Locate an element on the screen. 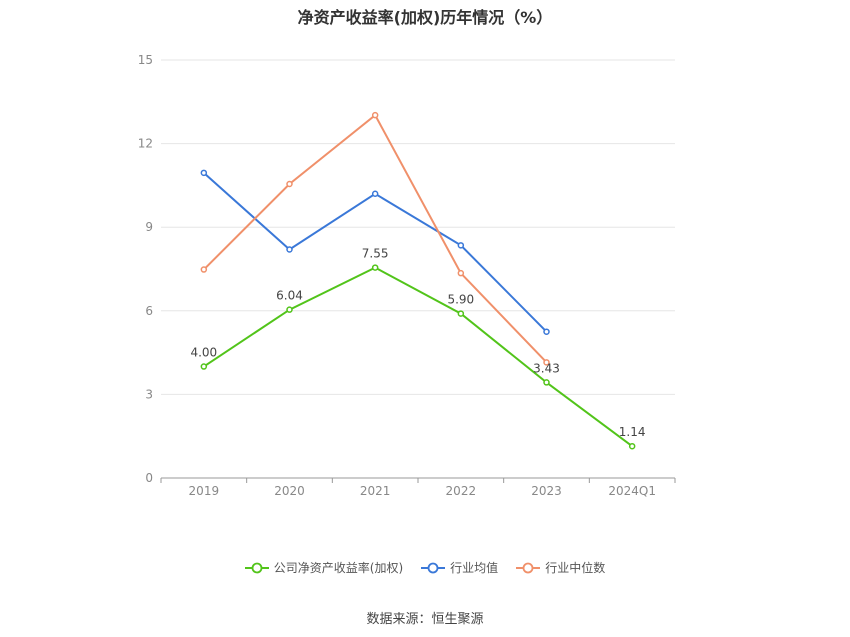  data-label: 5.90 is located at coordinates (460, 300).